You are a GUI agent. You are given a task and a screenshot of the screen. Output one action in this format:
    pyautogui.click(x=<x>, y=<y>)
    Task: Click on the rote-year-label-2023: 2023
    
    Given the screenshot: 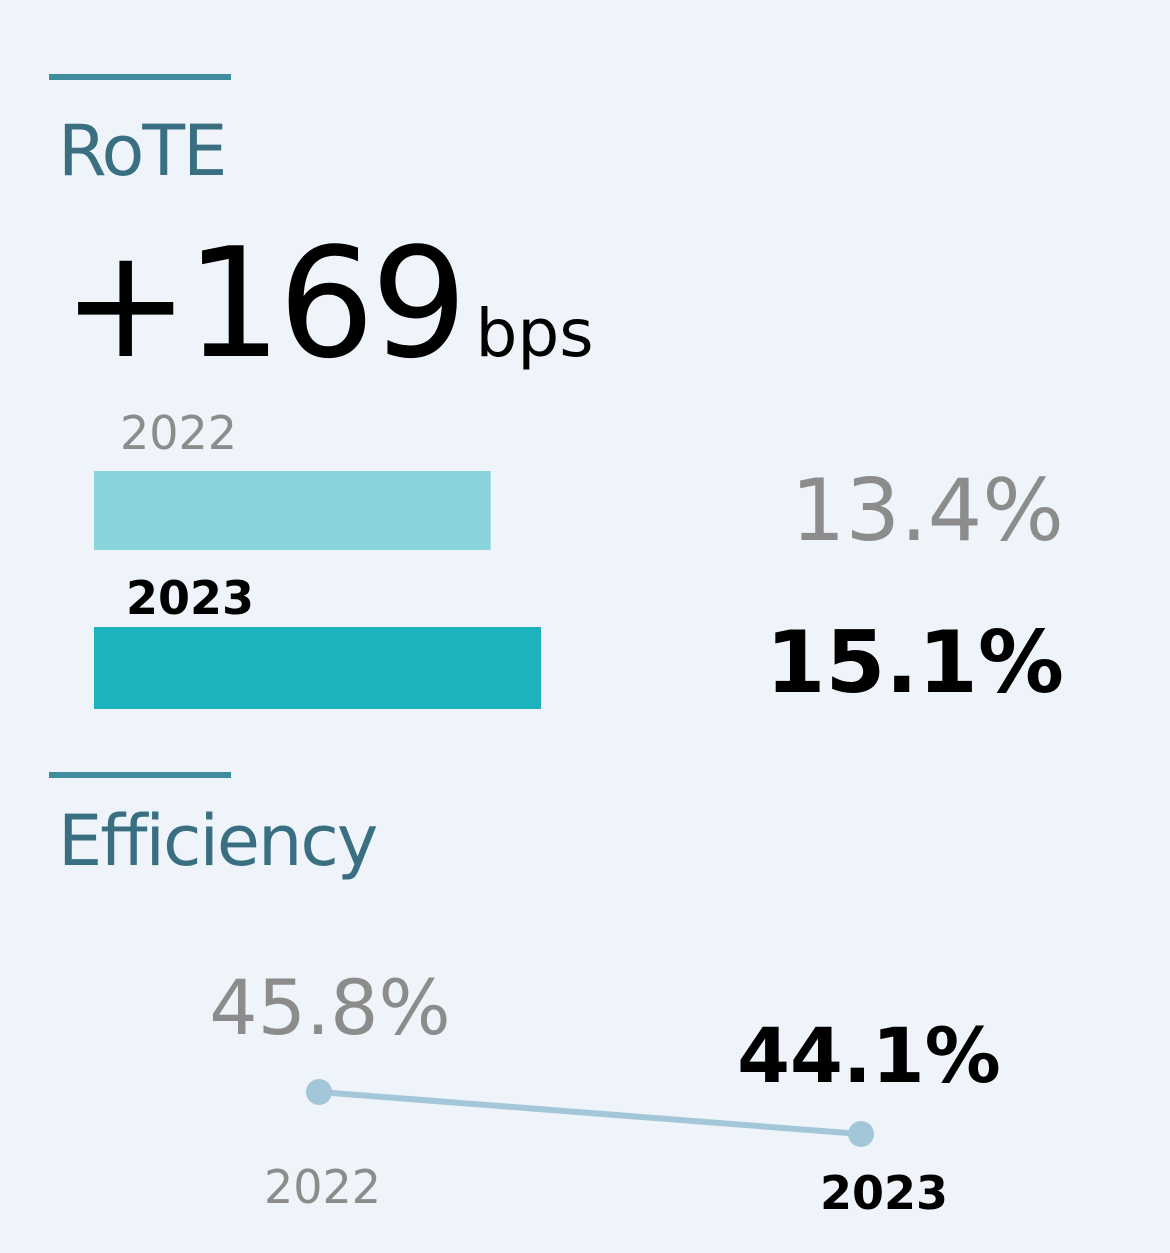 What is the action you would take?
    pyautogui.click(x=190, y=598)
    